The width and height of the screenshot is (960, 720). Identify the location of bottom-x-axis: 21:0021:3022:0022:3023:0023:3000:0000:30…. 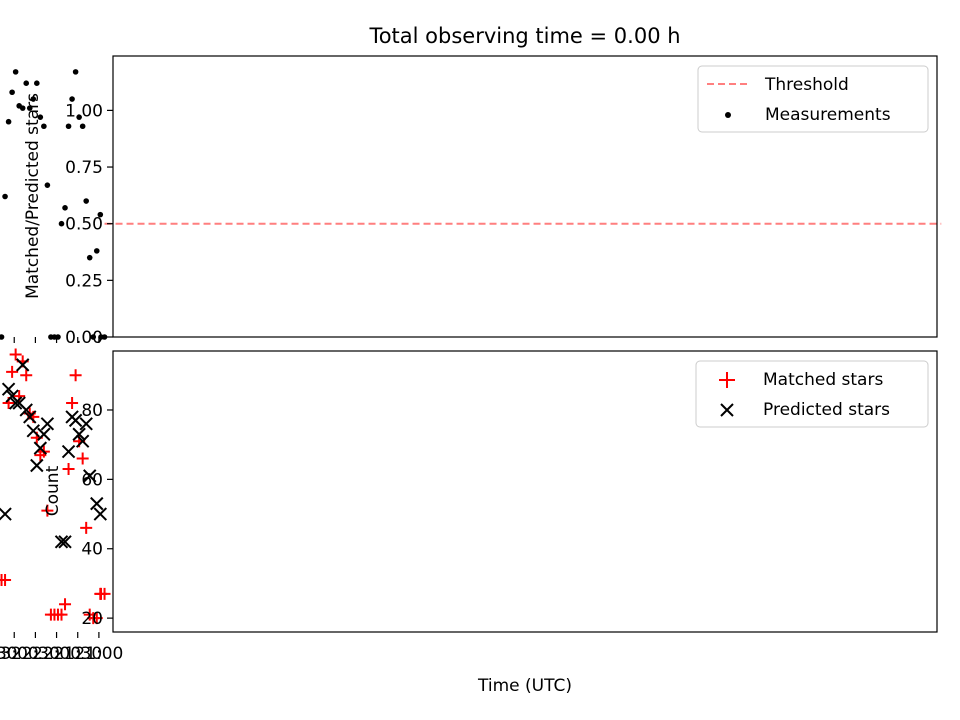
(61, 648).